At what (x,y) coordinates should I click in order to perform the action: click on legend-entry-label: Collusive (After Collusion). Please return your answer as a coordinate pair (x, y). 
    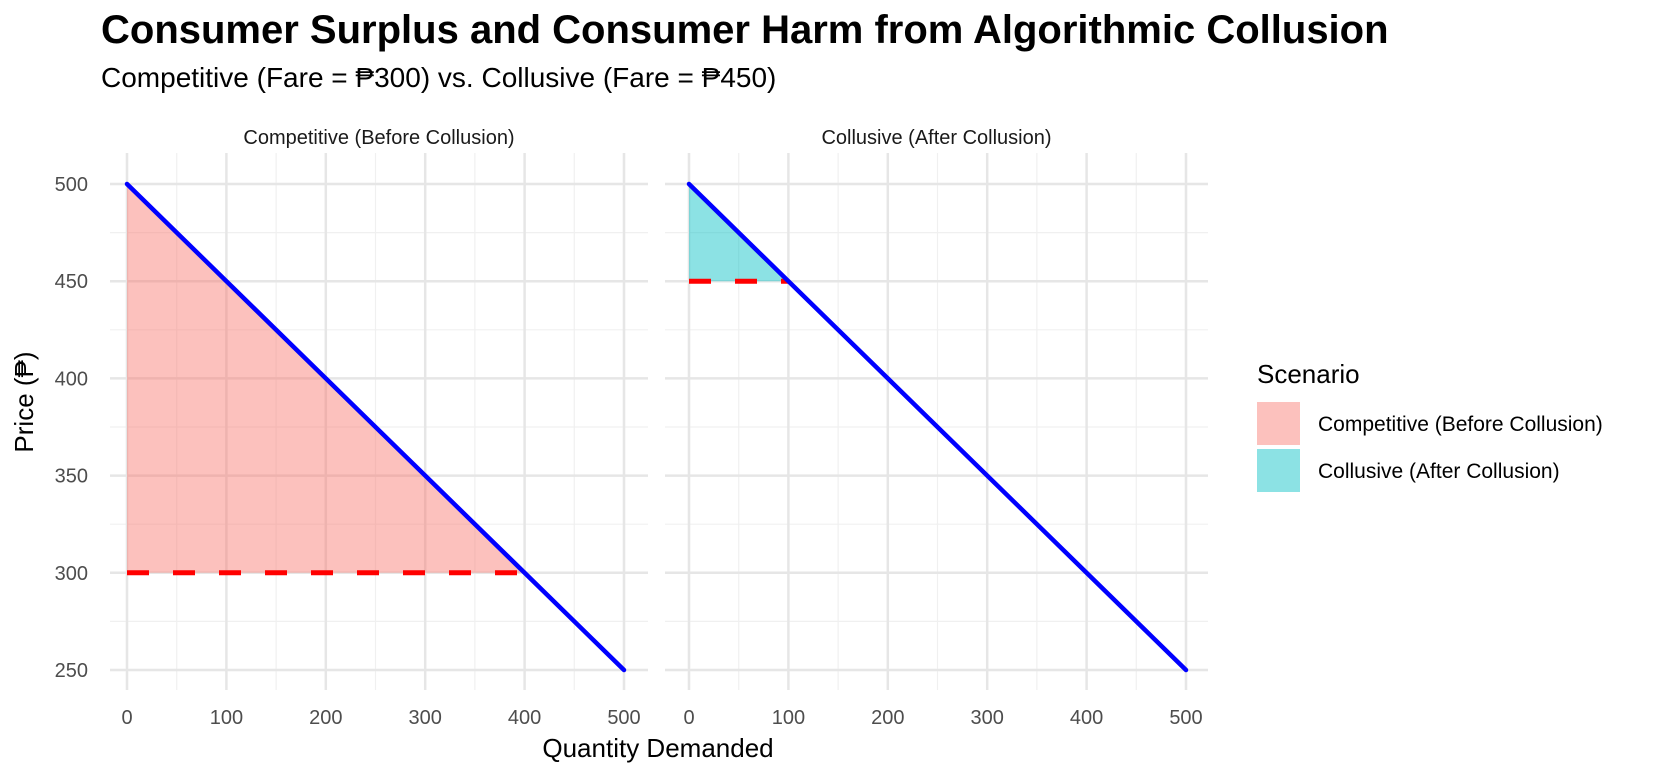
    Looking at the image, I should click on (1439, 471).